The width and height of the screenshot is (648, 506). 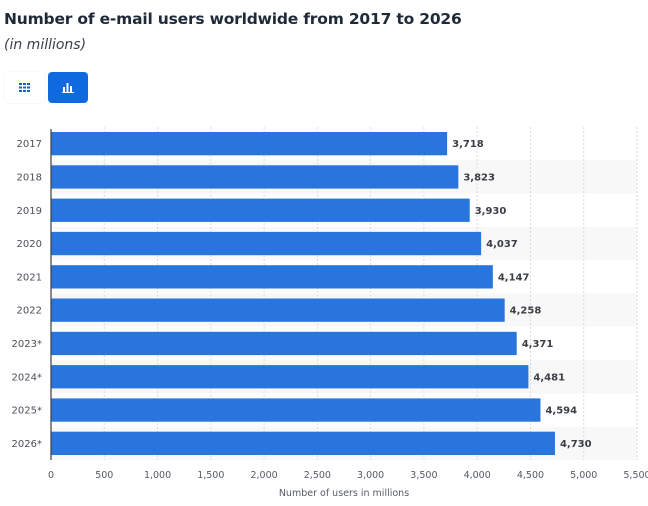 I want to click on data-label: 4,594, so click(x=561, y=411).